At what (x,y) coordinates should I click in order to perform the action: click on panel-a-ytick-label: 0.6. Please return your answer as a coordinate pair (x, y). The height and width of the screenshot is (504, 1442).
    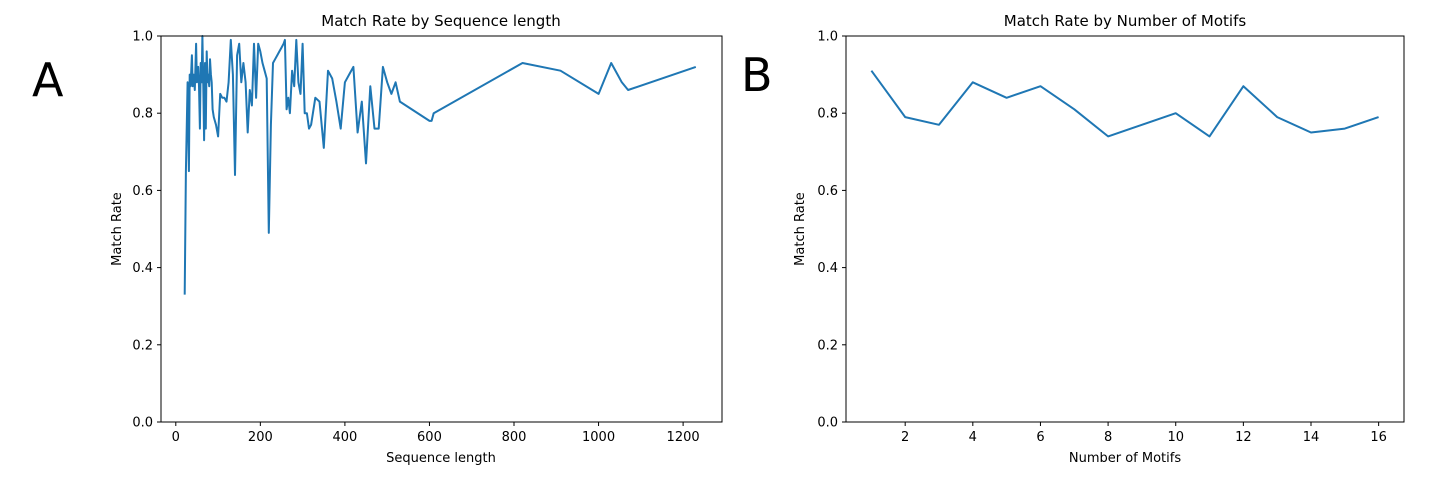
    Looking at the image, I should click on (142, 191).